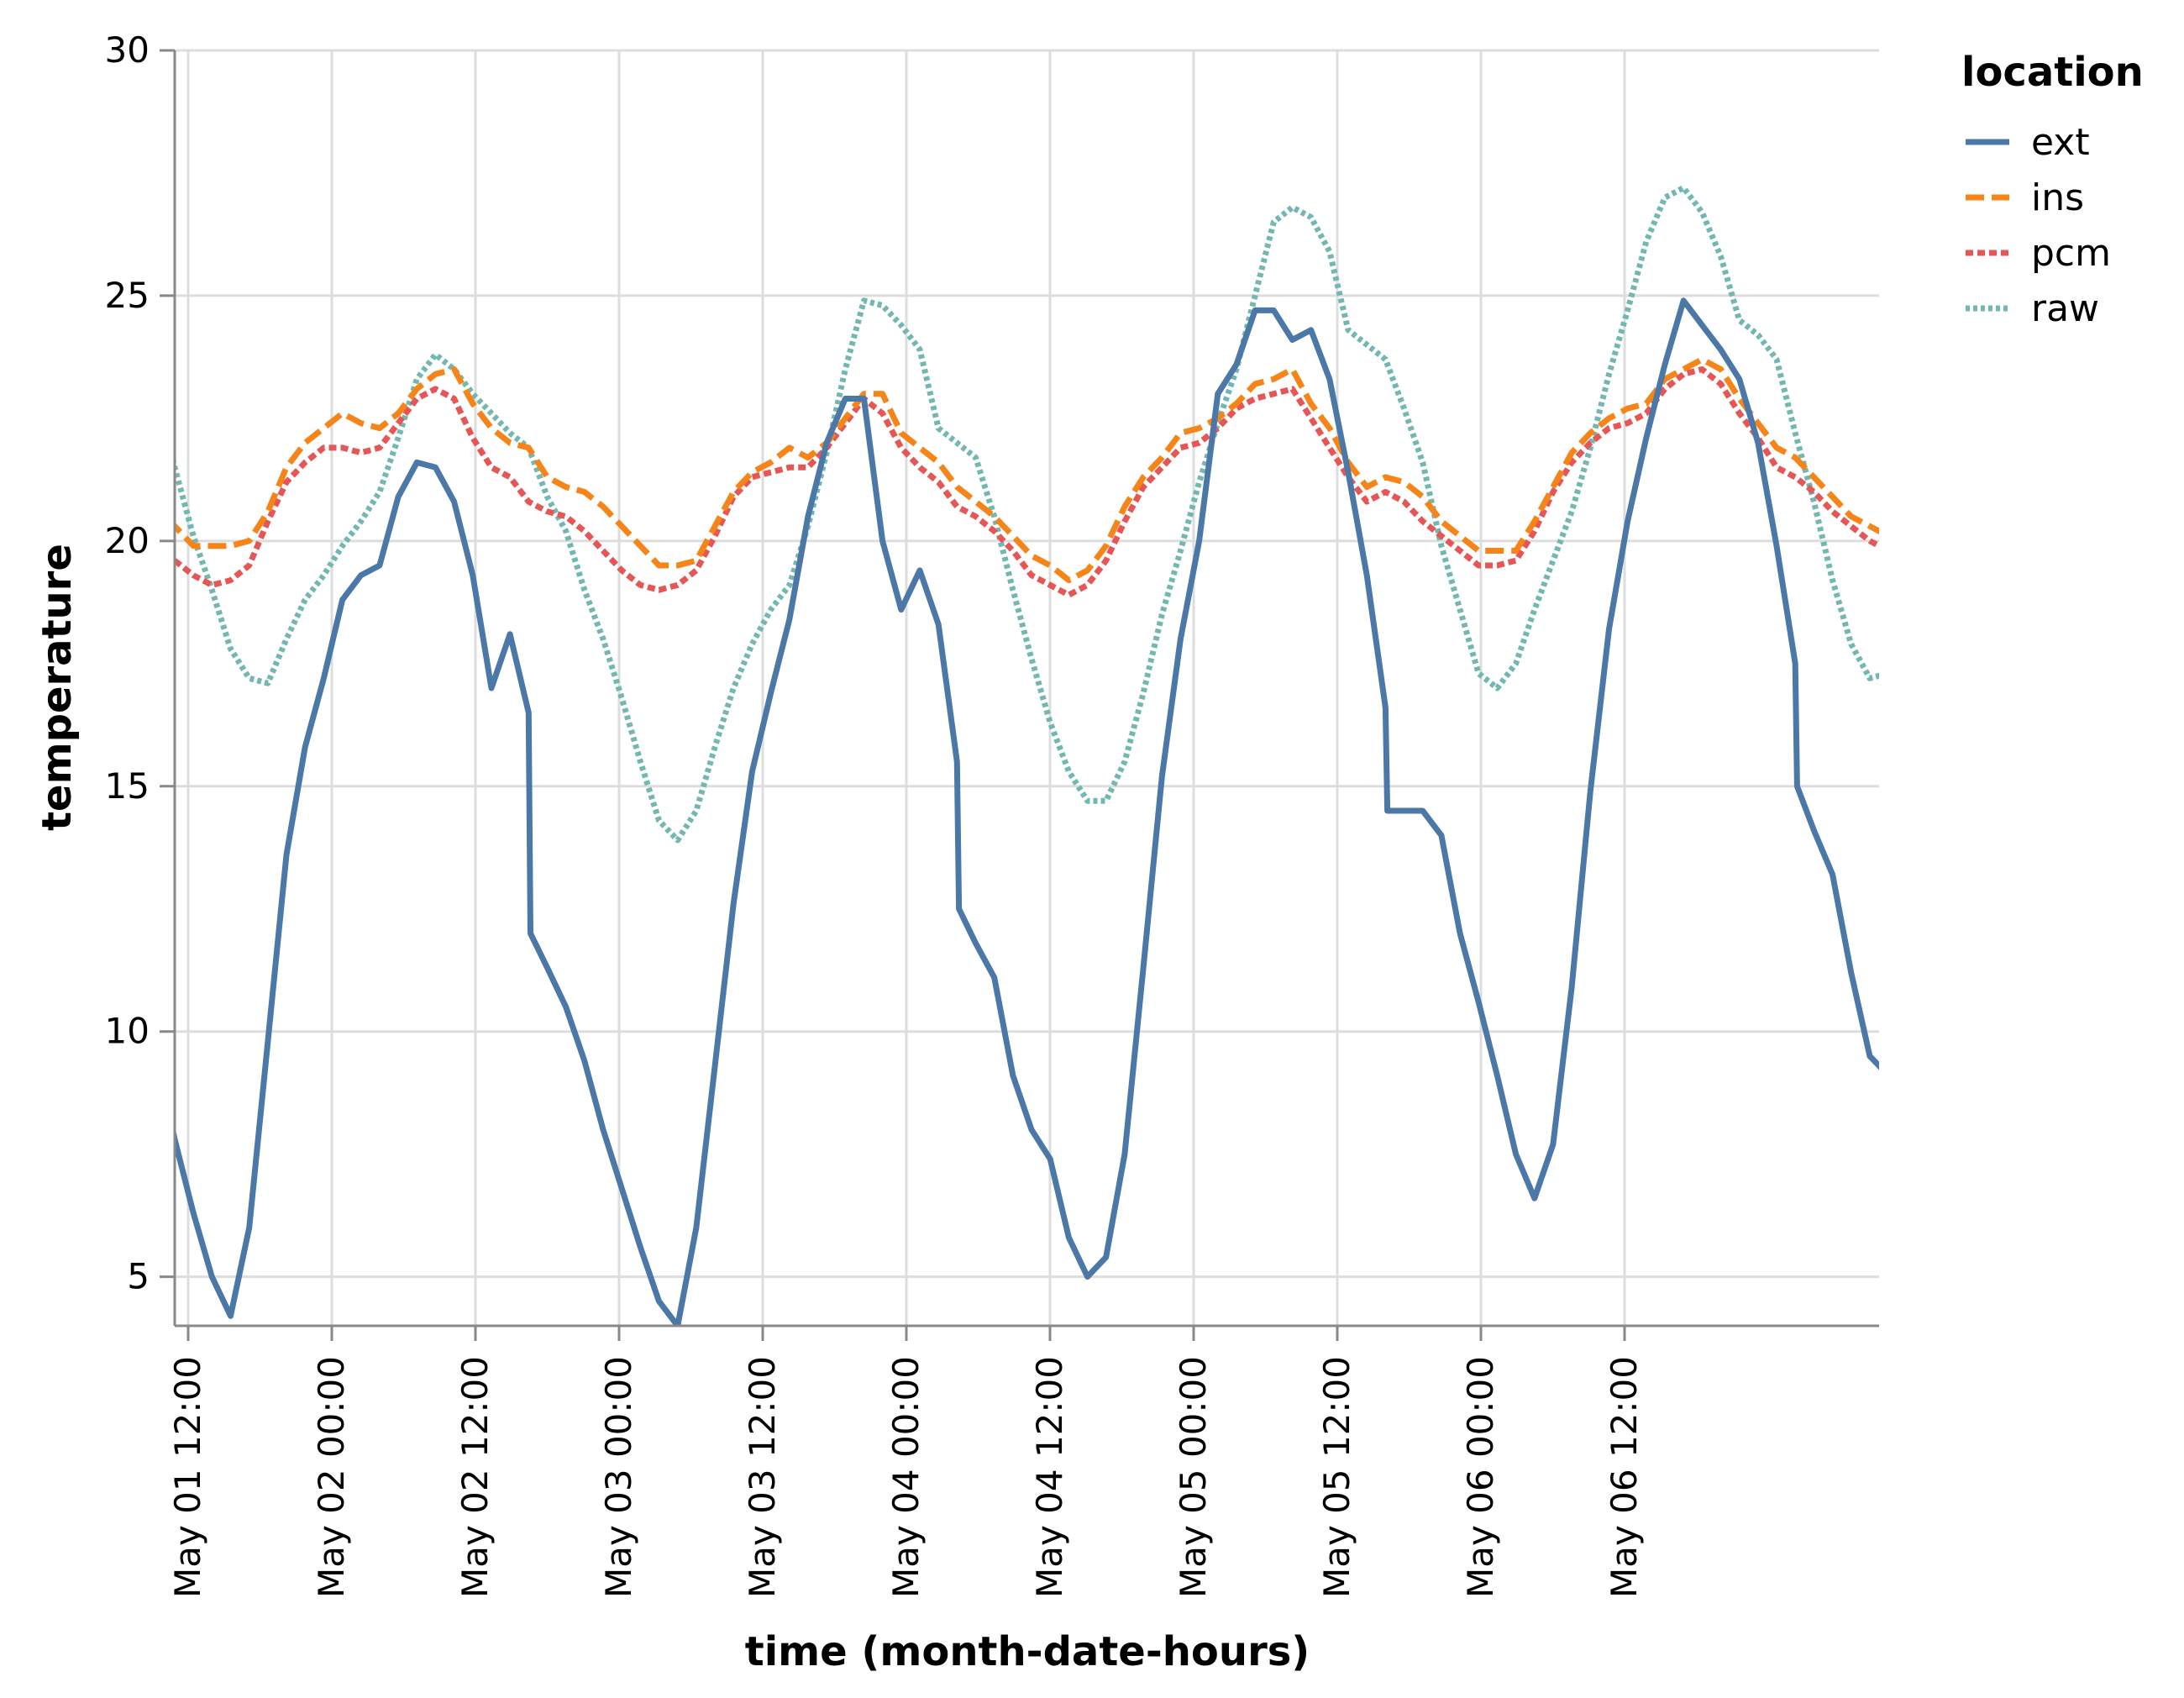 The width and height of the screenshot is (2184, 1698). Describe the element at coordinates (2065, 308) in the screenshot. I see `legend-label-raw: raw` at that location.